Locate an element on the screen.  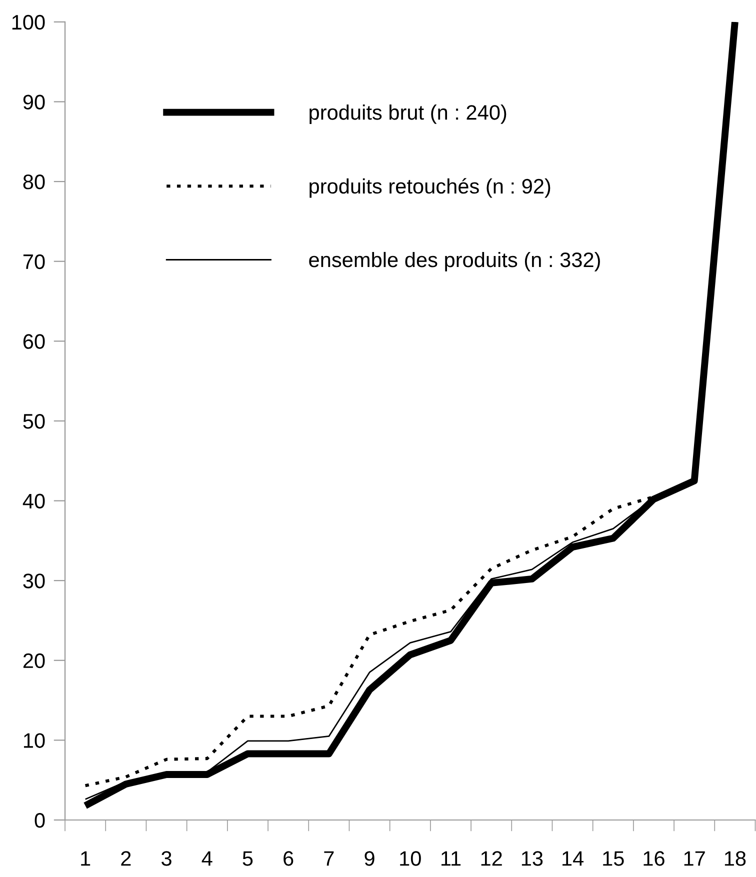
x-tick-label: 14 is located at coordinates (573, 858).